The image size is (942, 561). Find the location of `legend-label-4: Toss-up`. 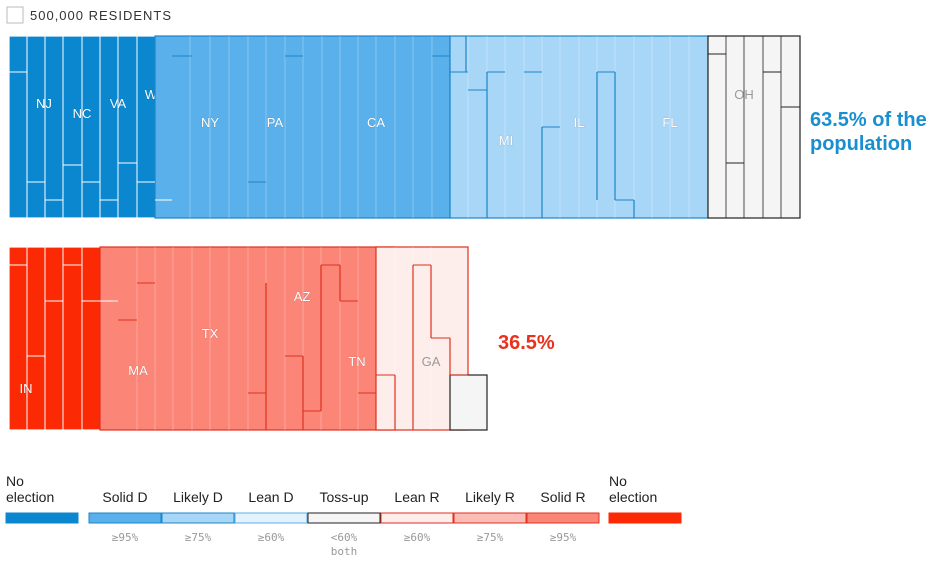

legend-label-4: Toss-up is located at coordinates (343, 497).